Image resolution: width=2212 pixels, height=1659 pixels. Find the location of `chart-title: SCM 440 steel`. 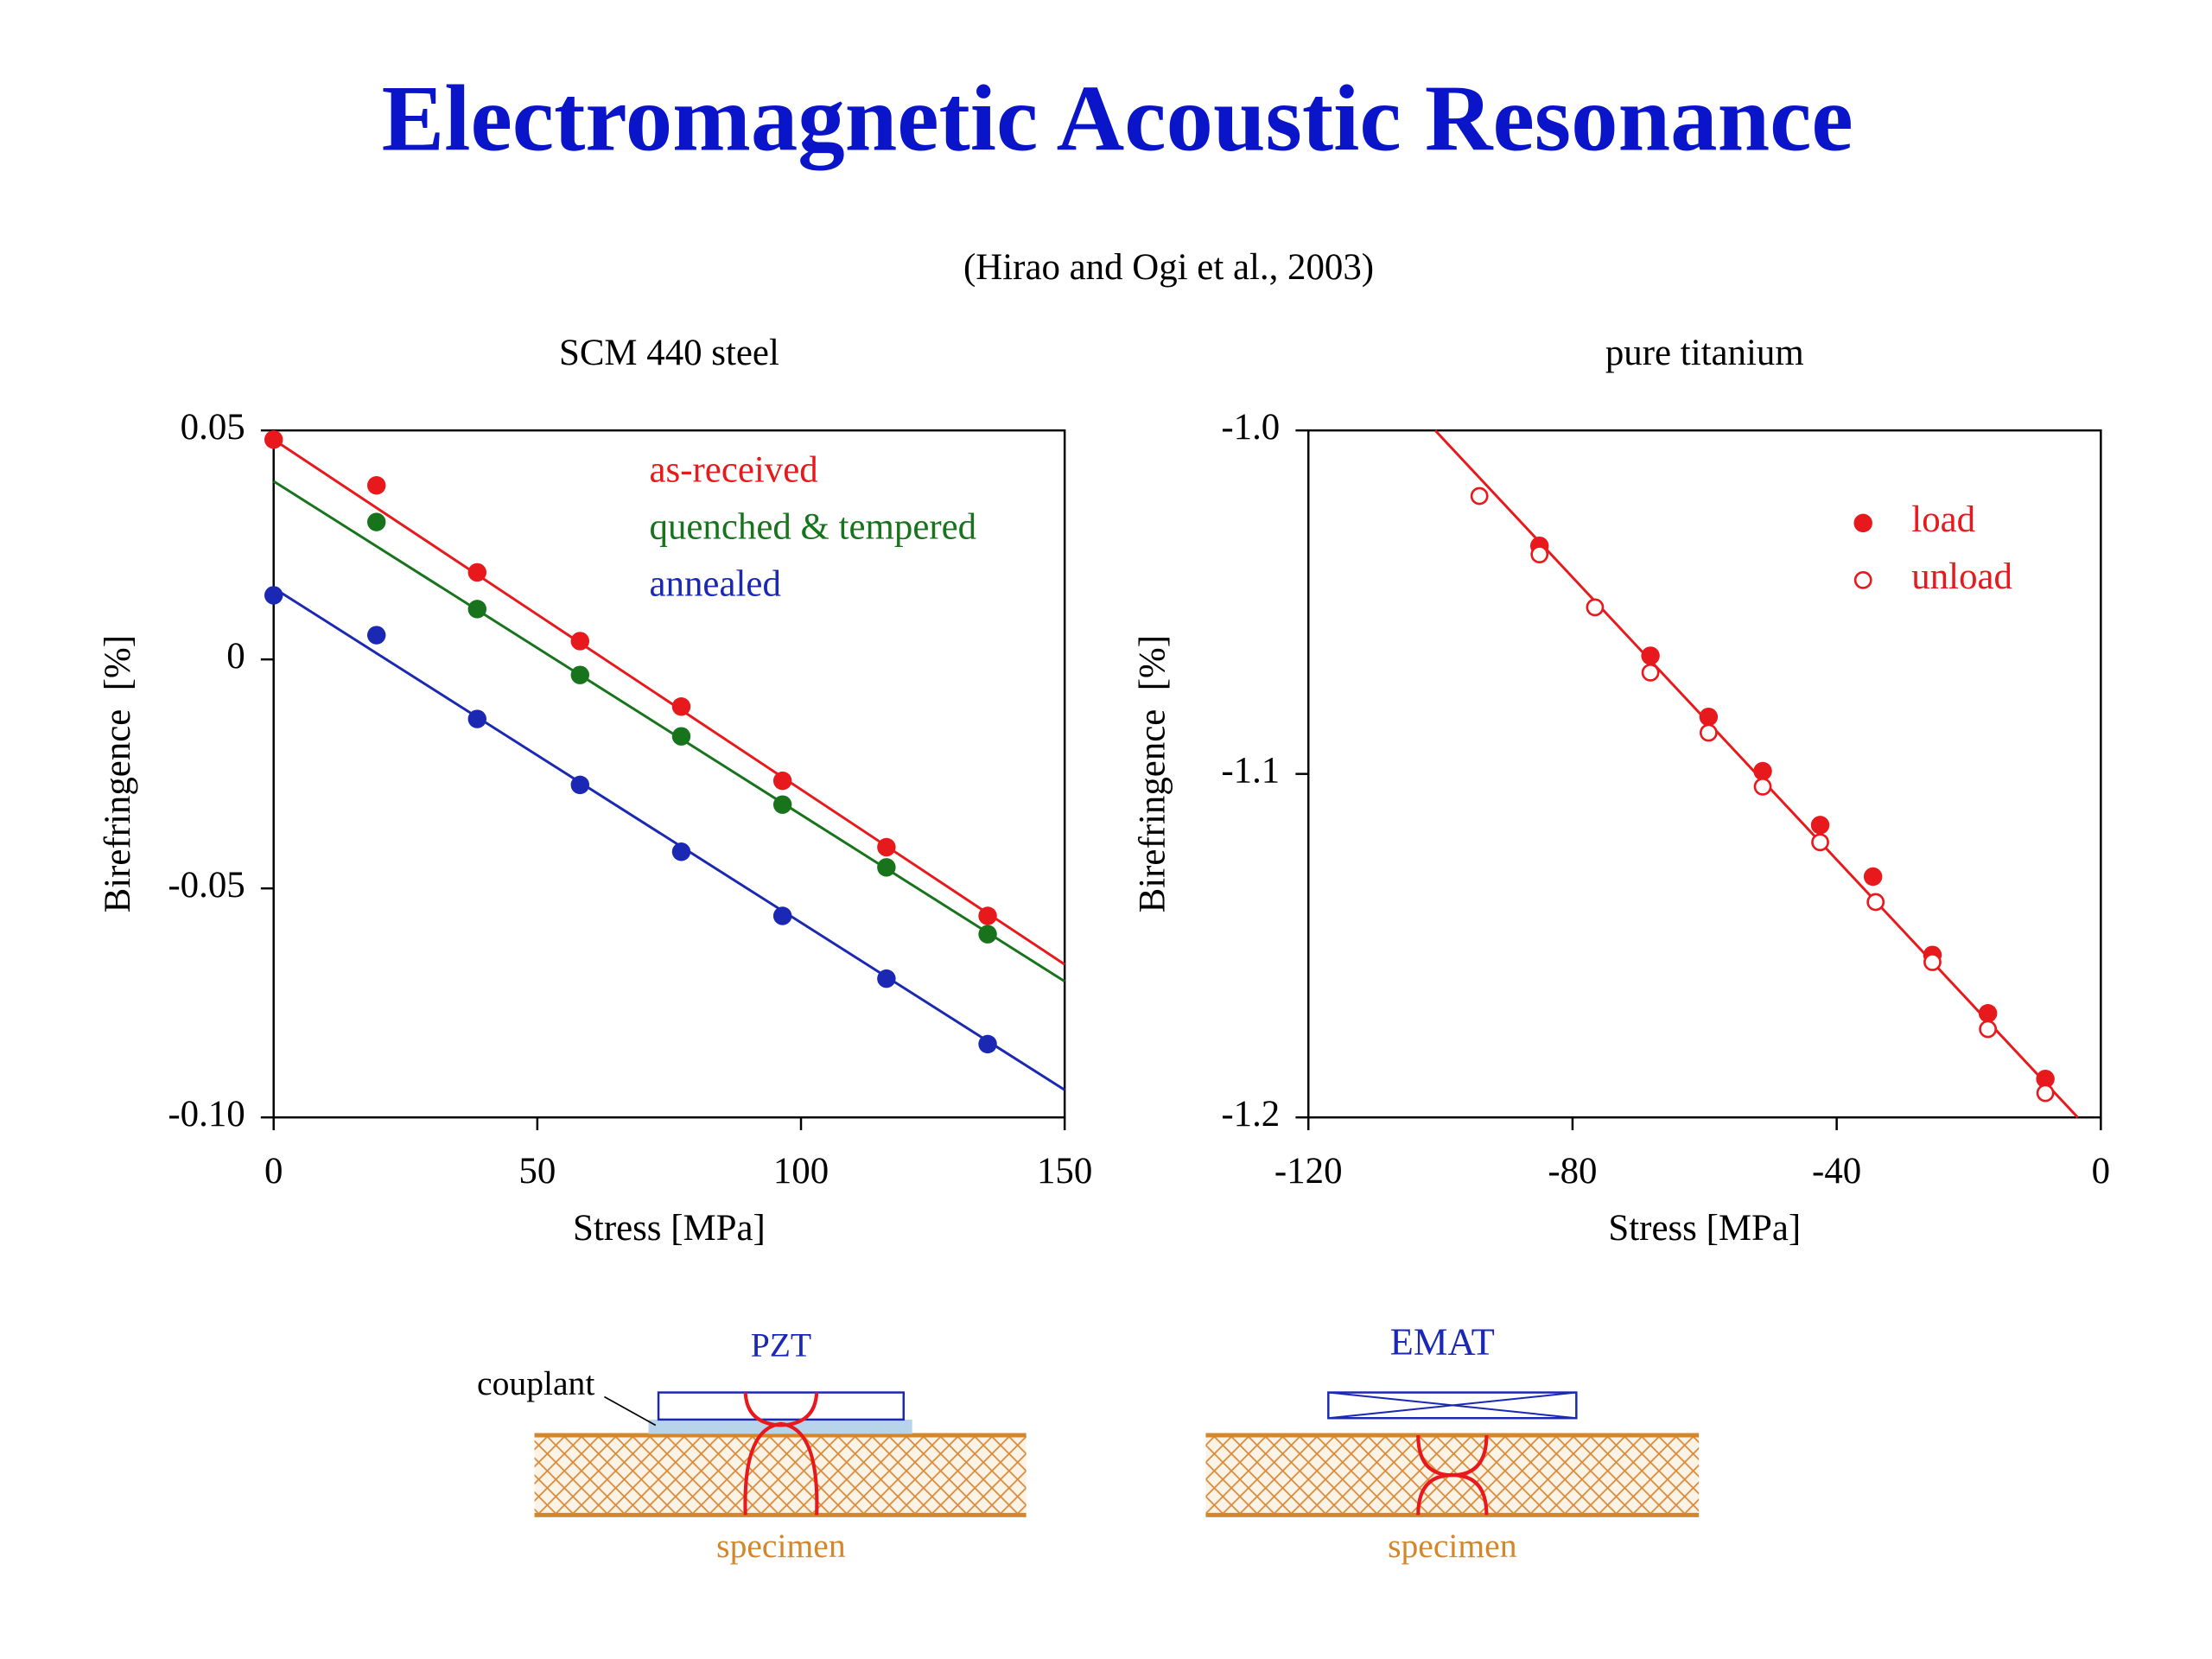

chart-title: SCM 440 steel is located at coordinates (669, 353).